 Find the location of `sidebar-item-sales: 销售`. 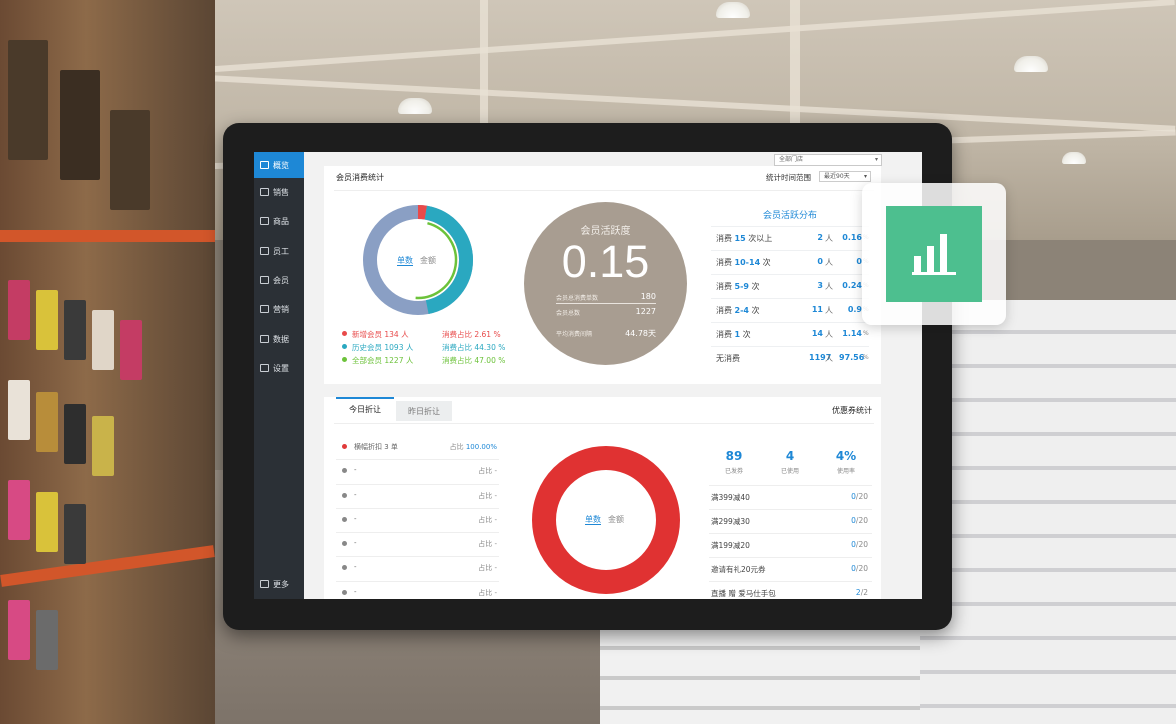

sidebar-item-sales: 销售 is located at coordinates (279, 192).